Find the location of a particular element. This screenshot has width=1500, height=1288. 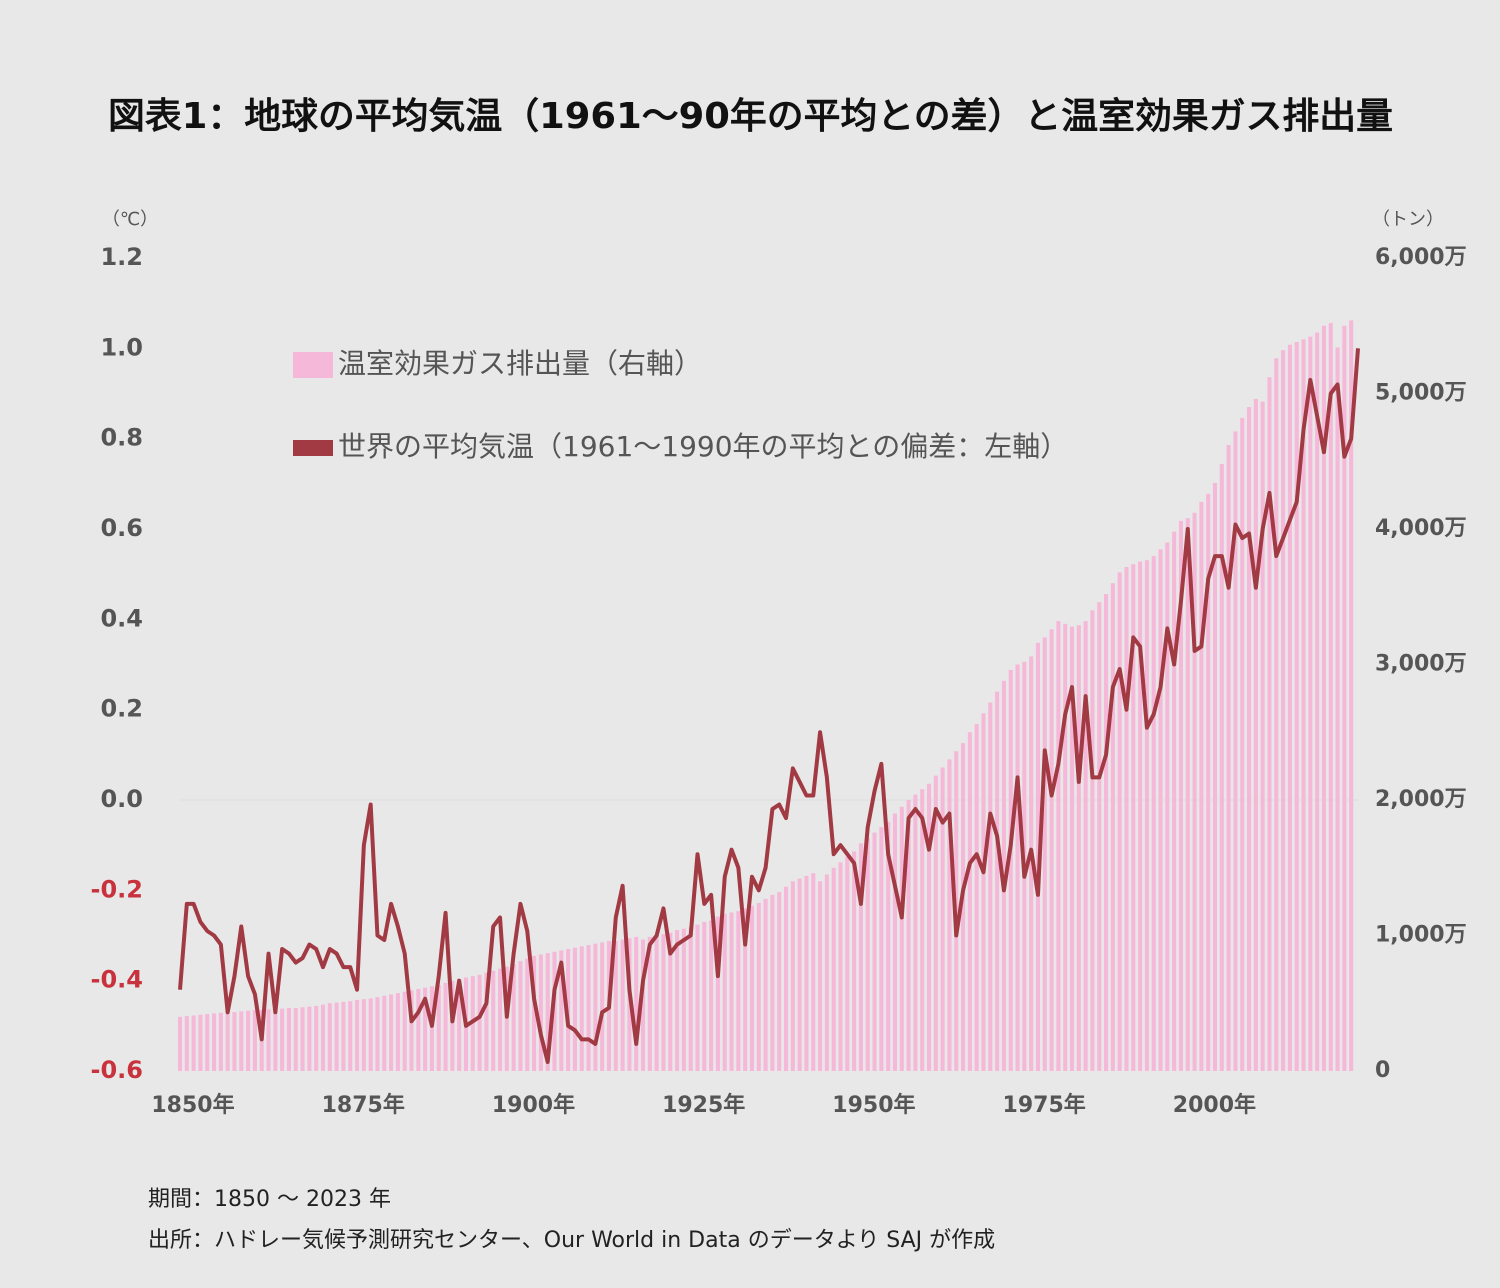

chart-title: 図表1：地球の平均気温（1961～90年の平均との差）と温室効果ガス排出量 is located at coordinates (750, 116).